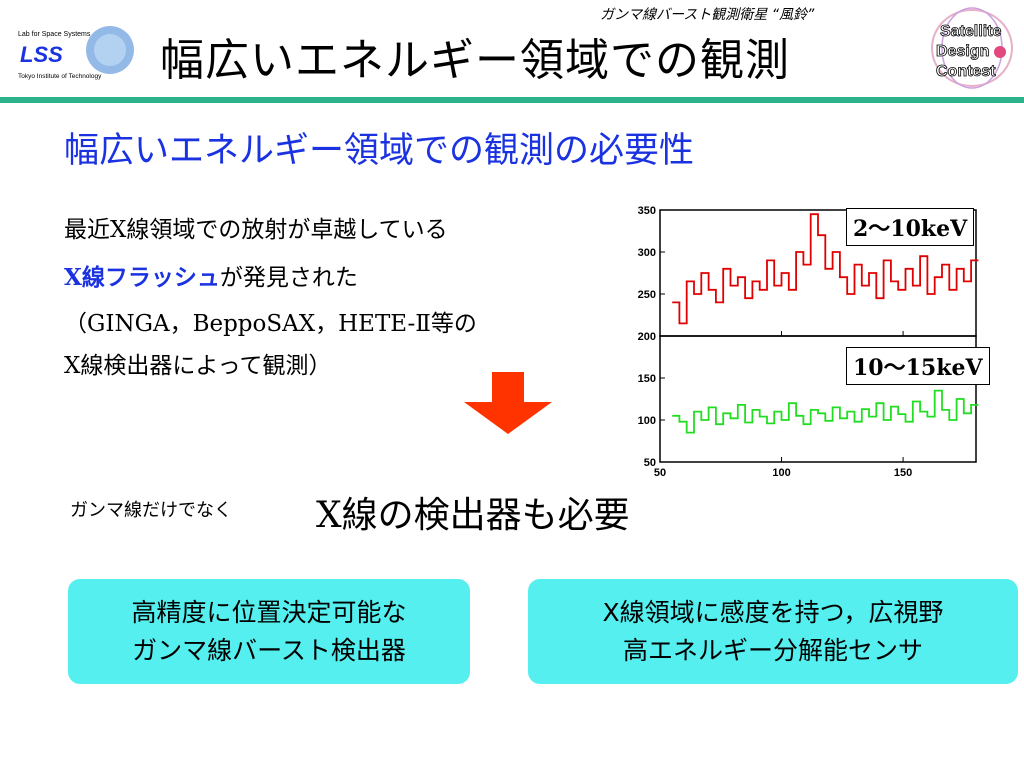  What do you see at coordinates (647, 253) in the screenshot?
I see `y-tick-label: 300` at bounding box center [647, 253].